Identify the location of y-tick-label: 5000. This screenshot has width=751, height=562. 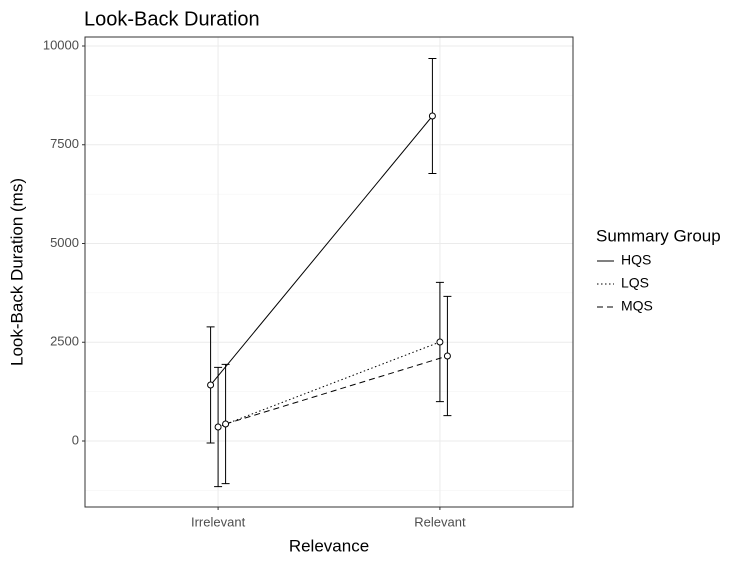
(64, 242).